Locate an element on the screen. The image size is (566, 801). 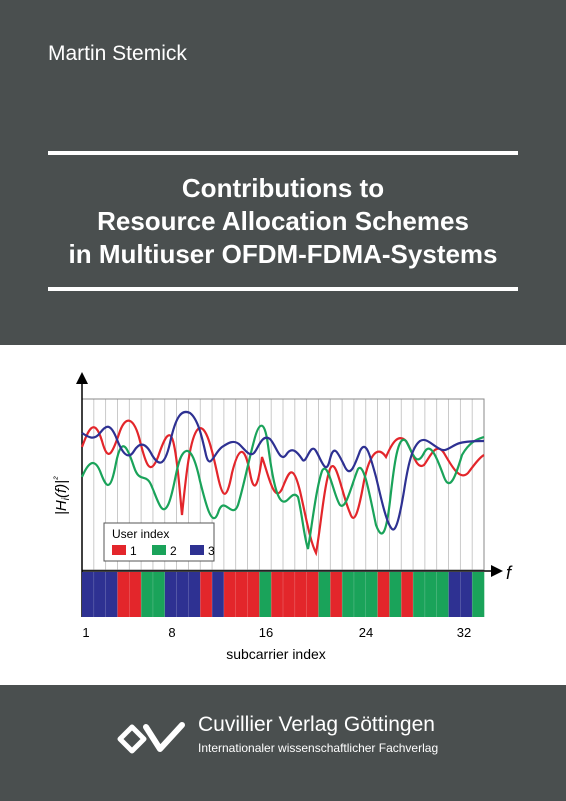
x-tick-label: 32 is located at coordinates (464, 632).